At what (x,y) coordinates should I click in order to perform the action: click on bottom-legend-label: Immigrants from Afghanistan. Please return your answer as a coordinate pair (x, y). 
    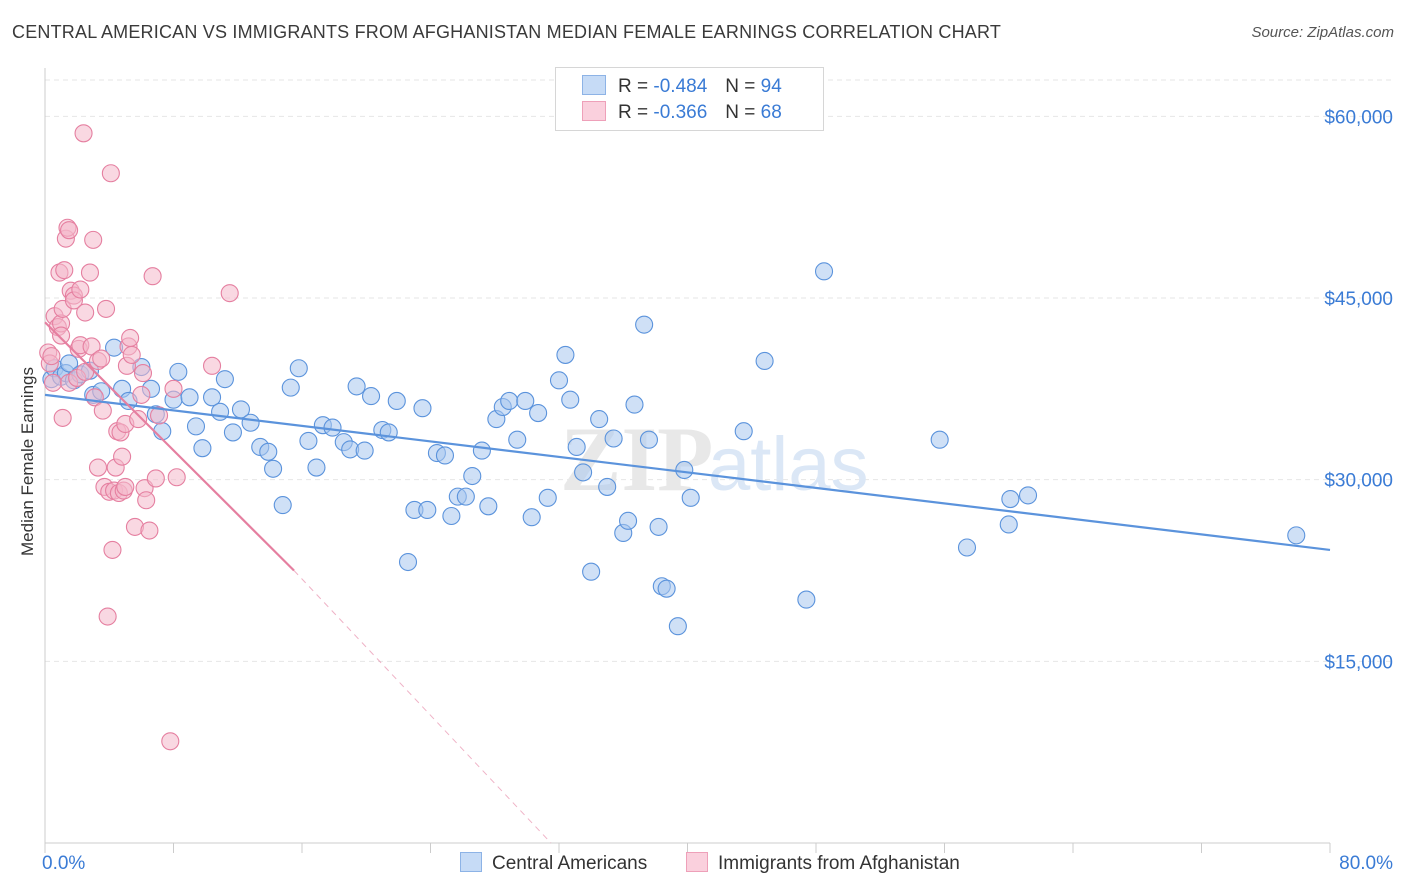
    Looking at the image, I should click on (839, 863).